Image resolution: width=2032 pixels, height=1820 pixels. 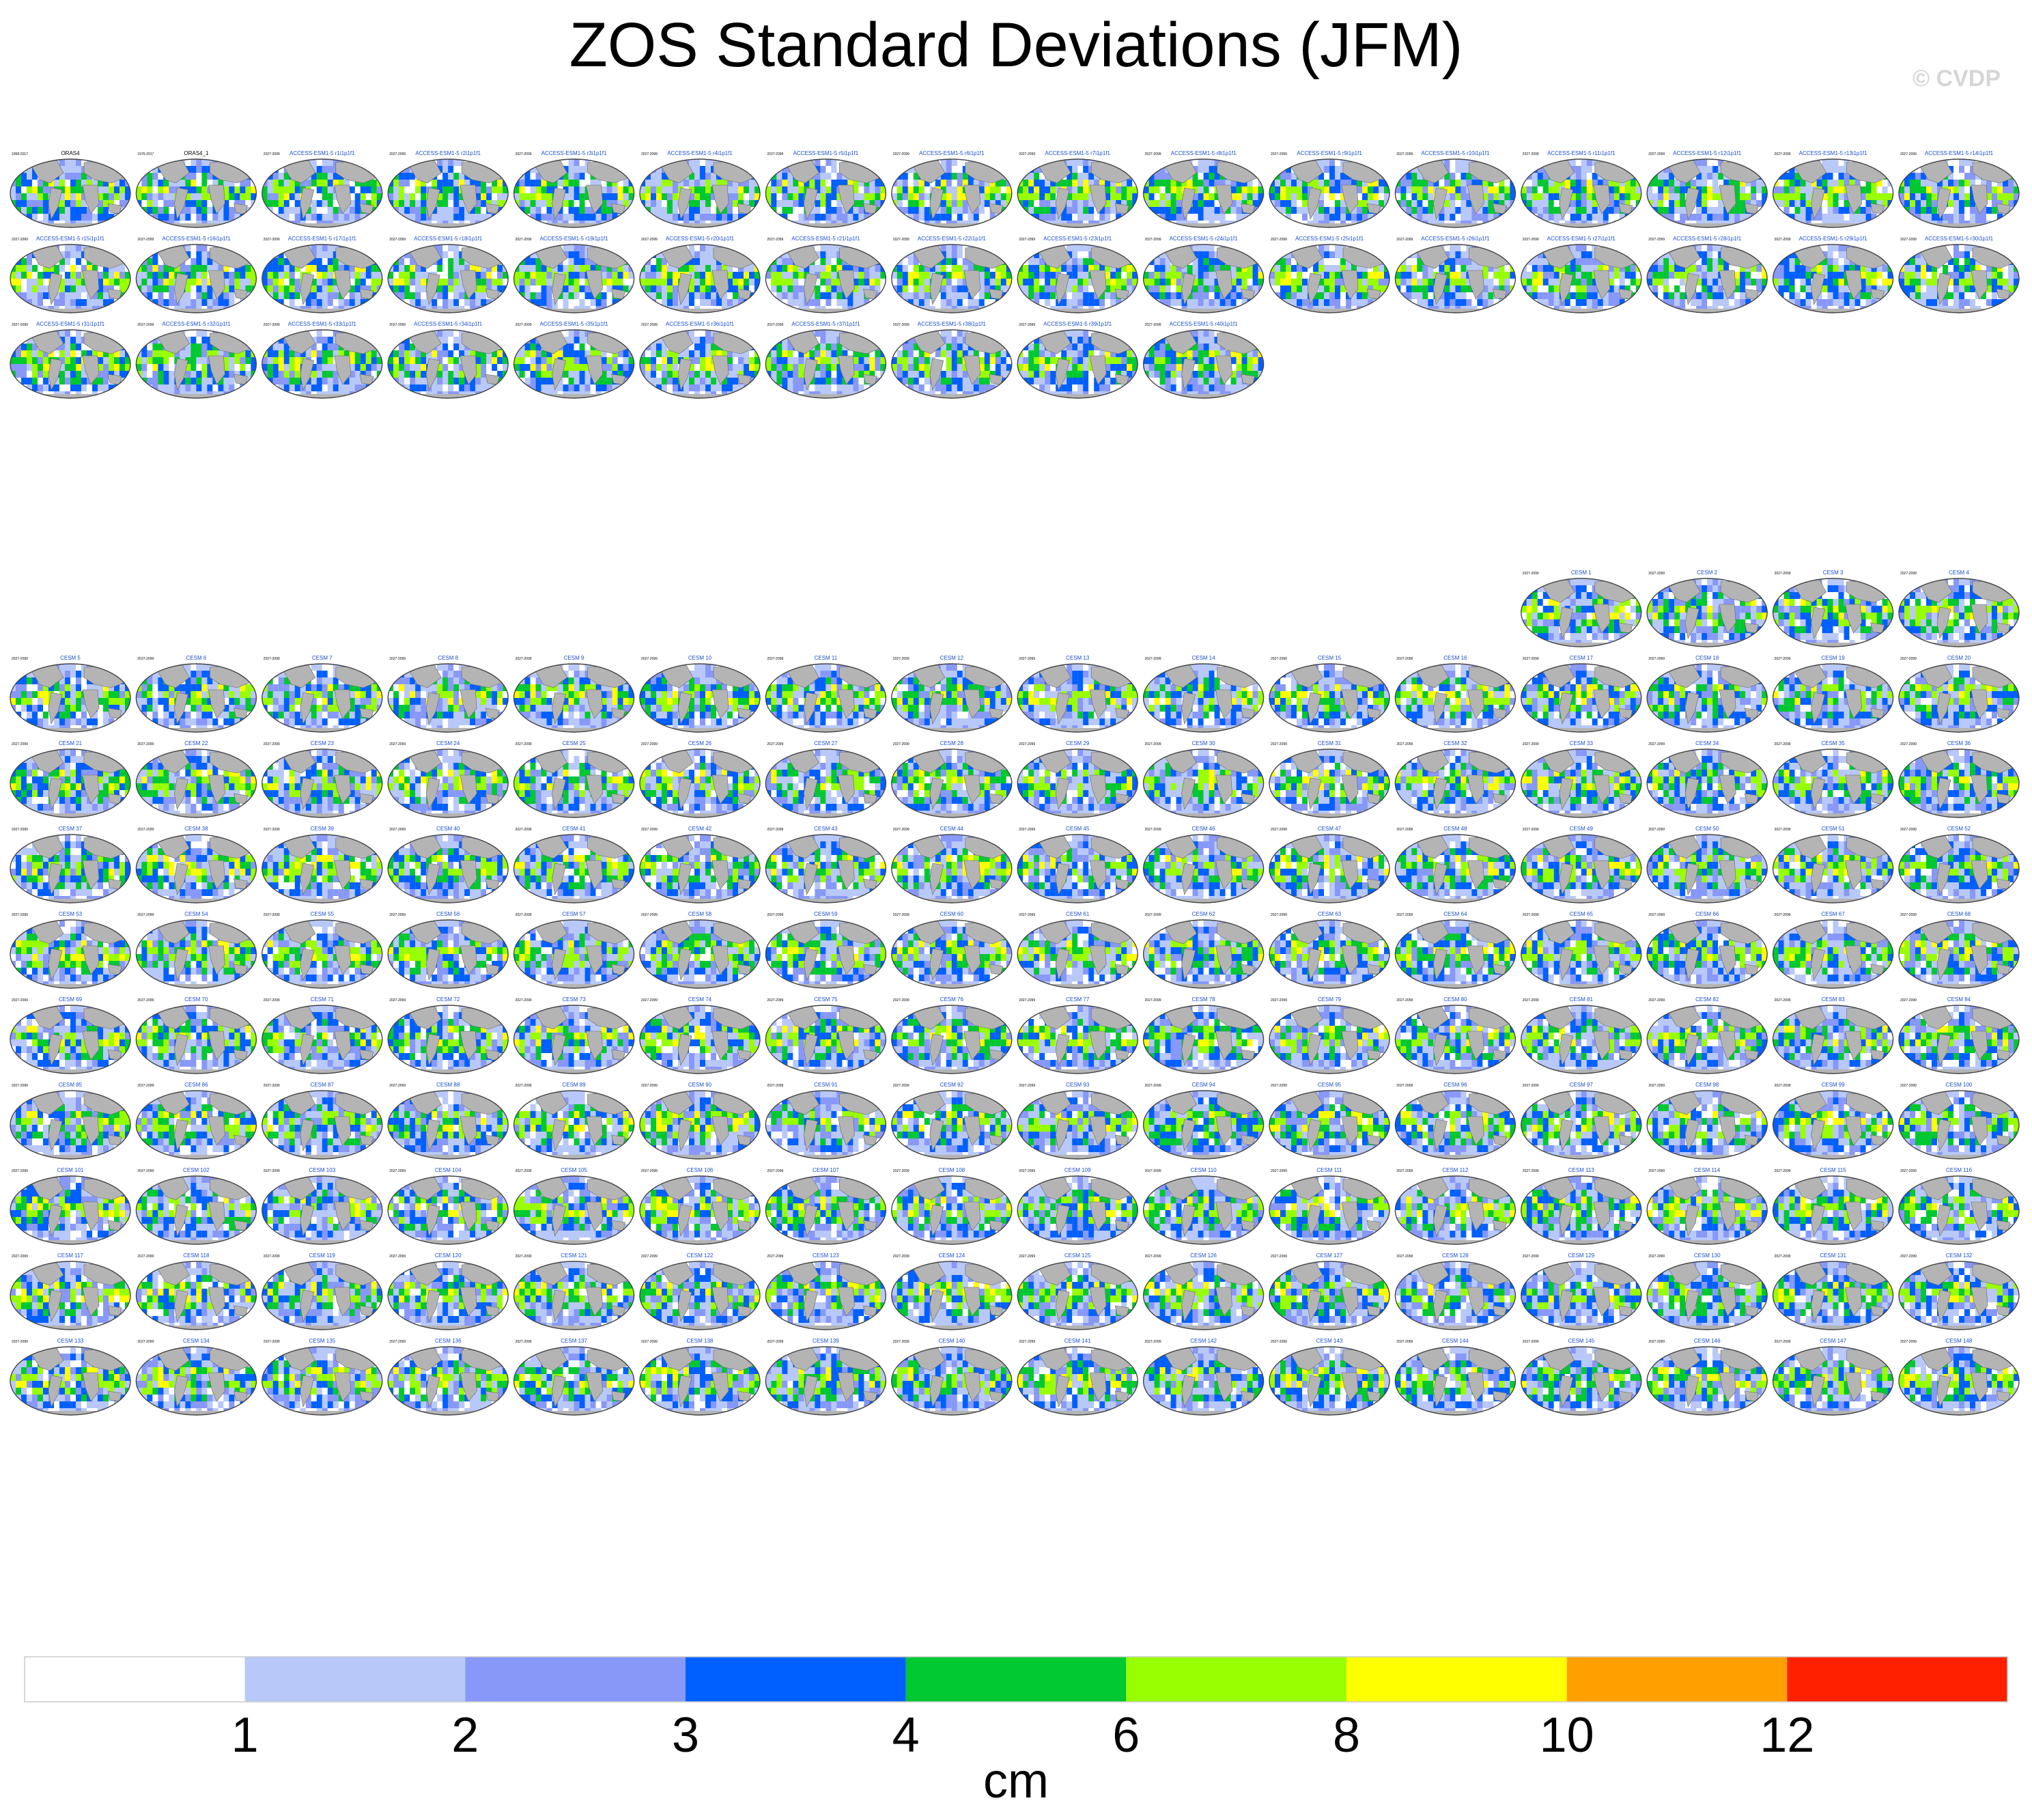 I want to click on panel-title: CESM 79, so click(x=1330, y=999).